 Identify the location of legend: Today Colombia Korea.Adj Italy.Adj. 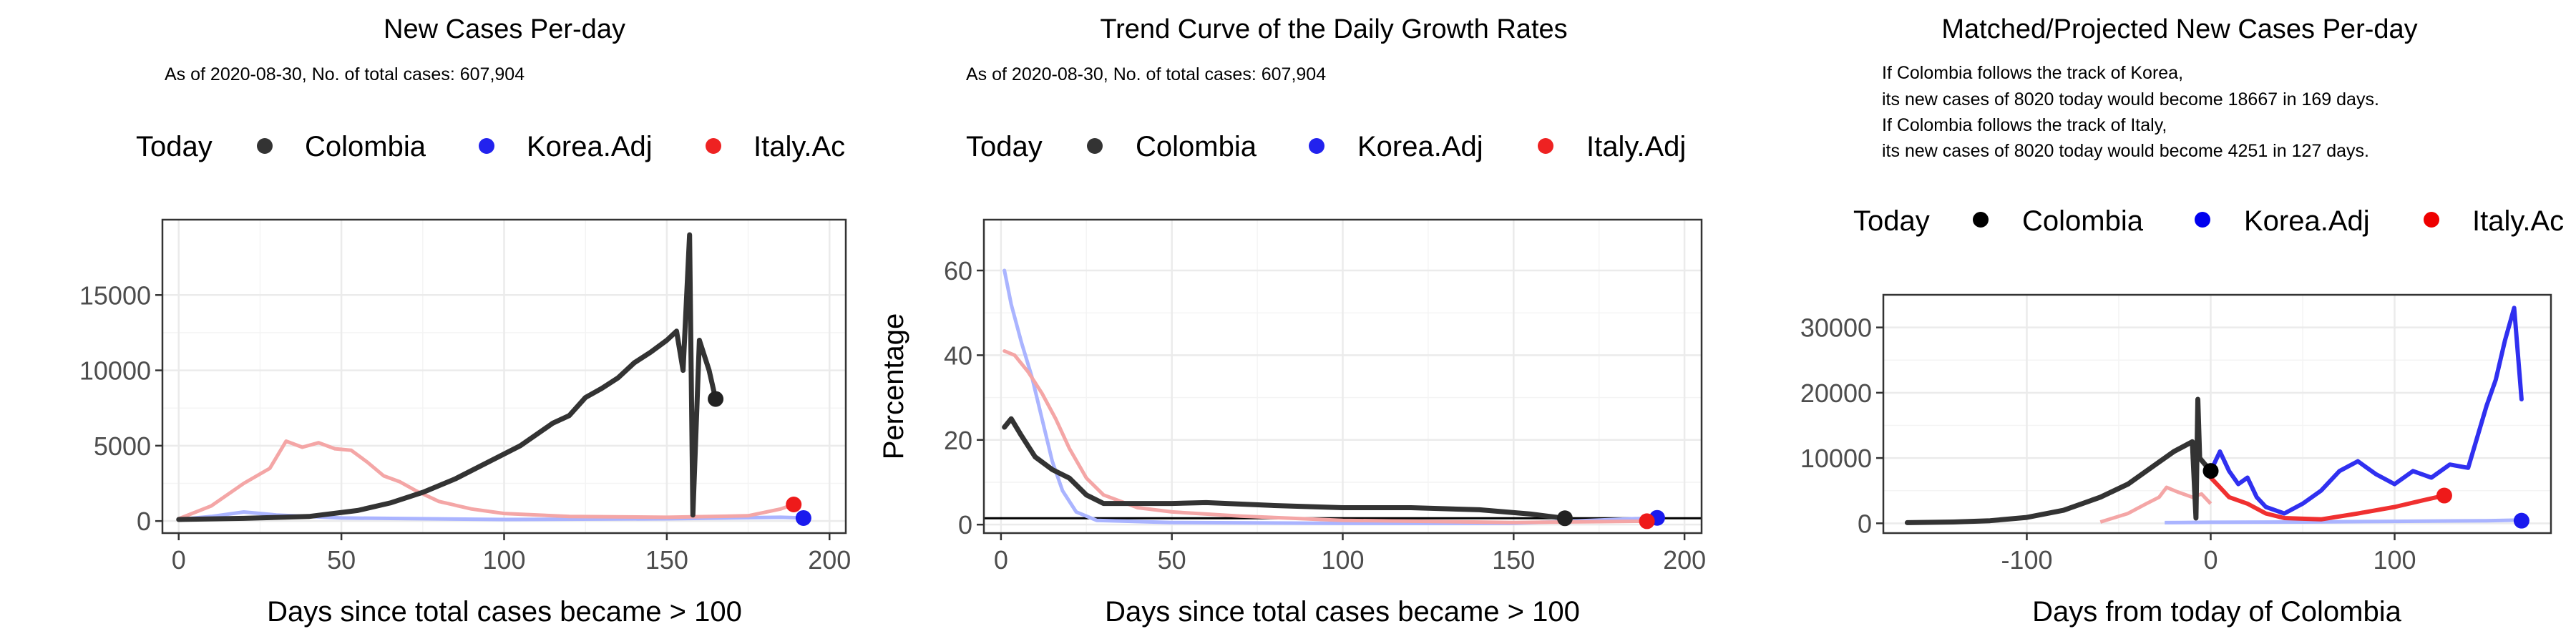
(1326, 146).